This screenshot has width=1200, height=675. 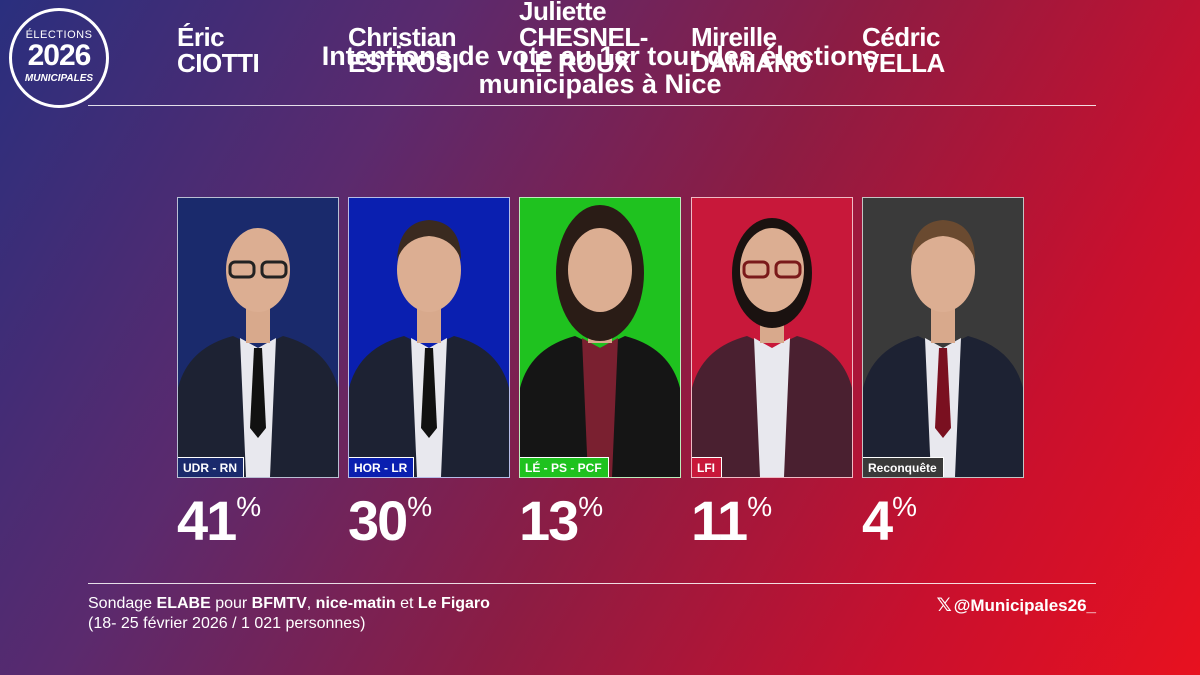 What do you see at coordinates (201, 37) in the screenshot?
I see `candidate-first-name: Éric` at bounding box center [201, 37].